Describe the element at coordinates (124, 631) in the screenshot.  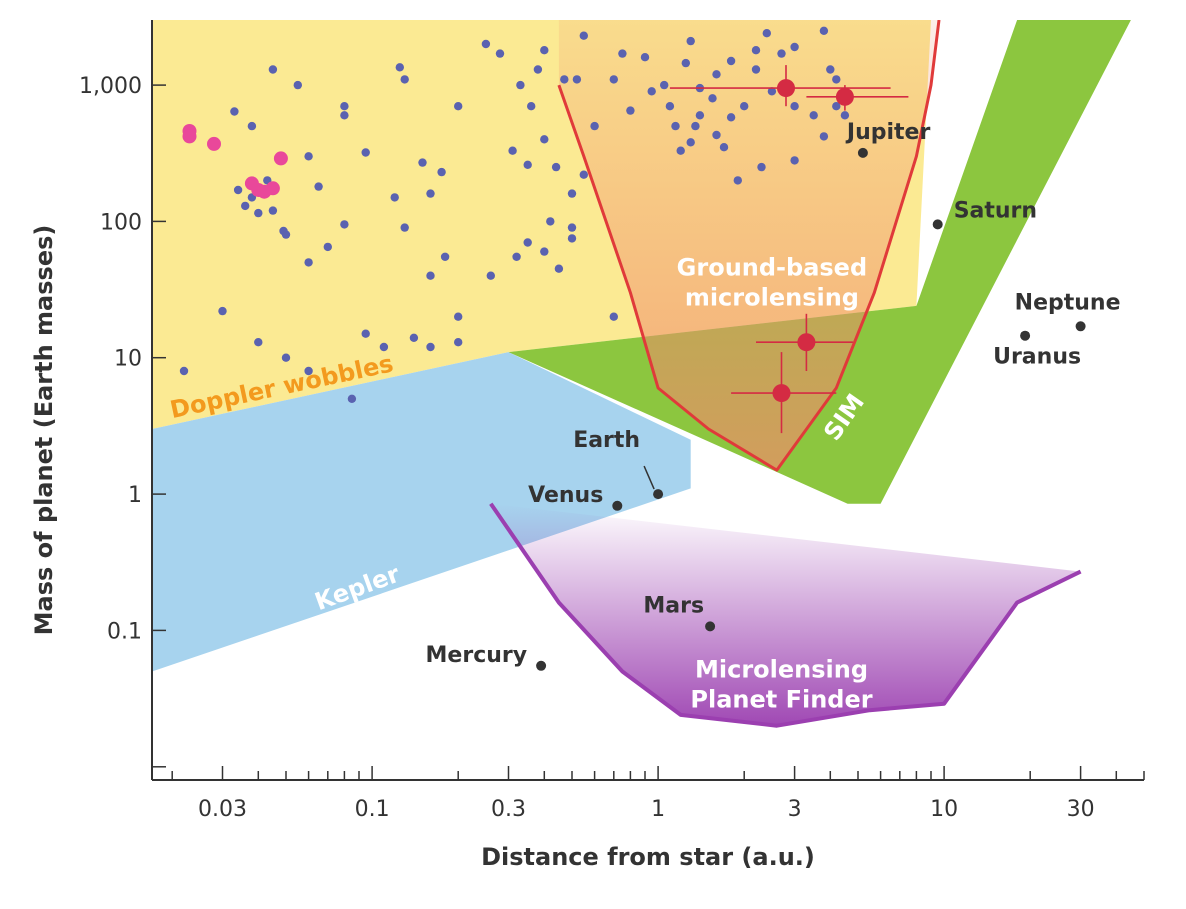
I see `y-tick-label: 0.1` at that location.